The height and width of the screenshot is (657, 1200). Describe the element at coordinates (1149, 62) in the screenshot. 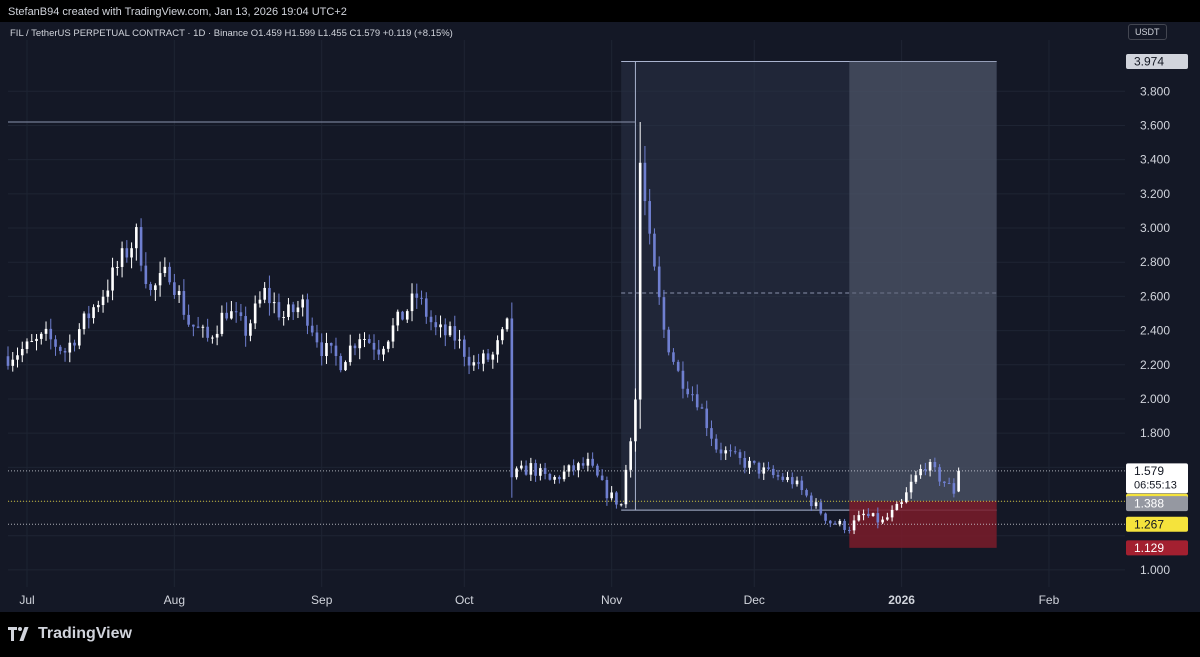

I see `axis-price-label: 3.974` at that location.